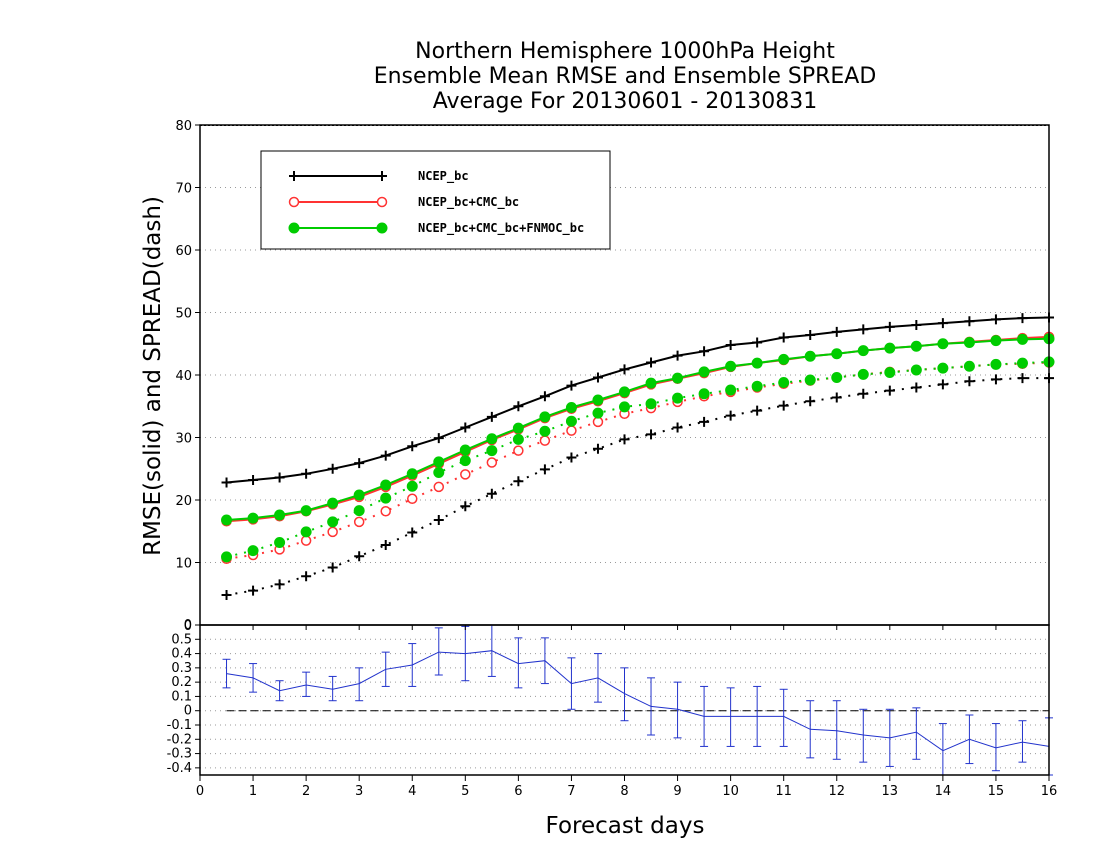 This screenshot has height=850, width=1100. Describe the element at coordinates (465, 791) in the screenshot. I see `x-tick-label: 5` at that location.